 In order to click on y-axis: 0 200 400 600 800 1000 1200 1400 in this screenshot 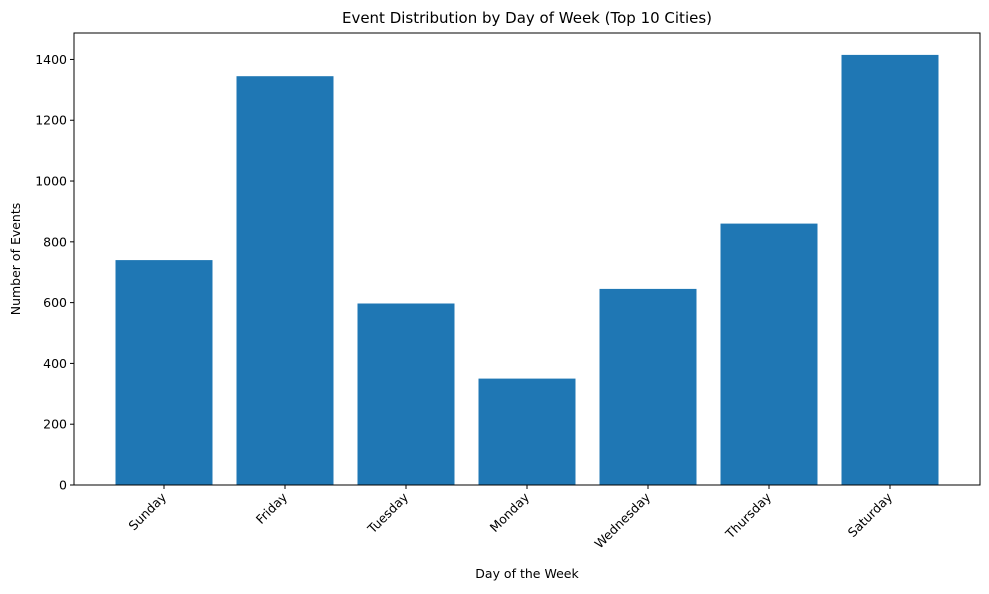, I will do `click(54, 272)`.